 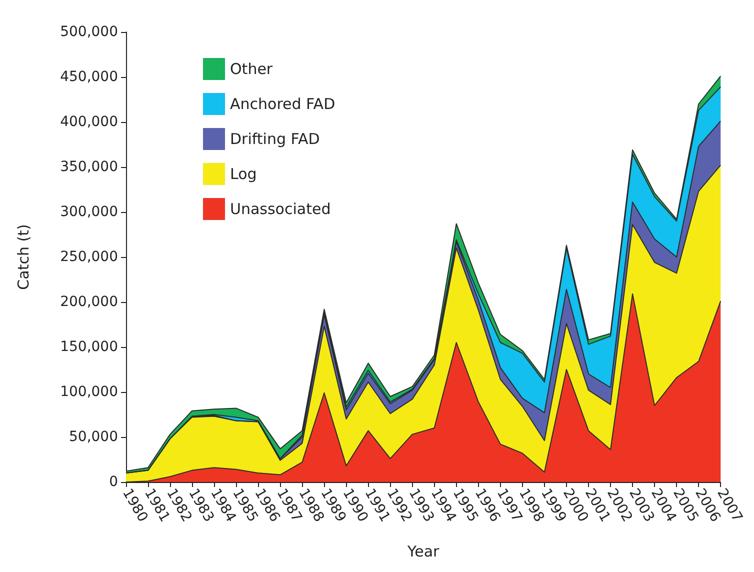 I want to click on legend-label: Drifting FAD, so click(x=275, y=139).